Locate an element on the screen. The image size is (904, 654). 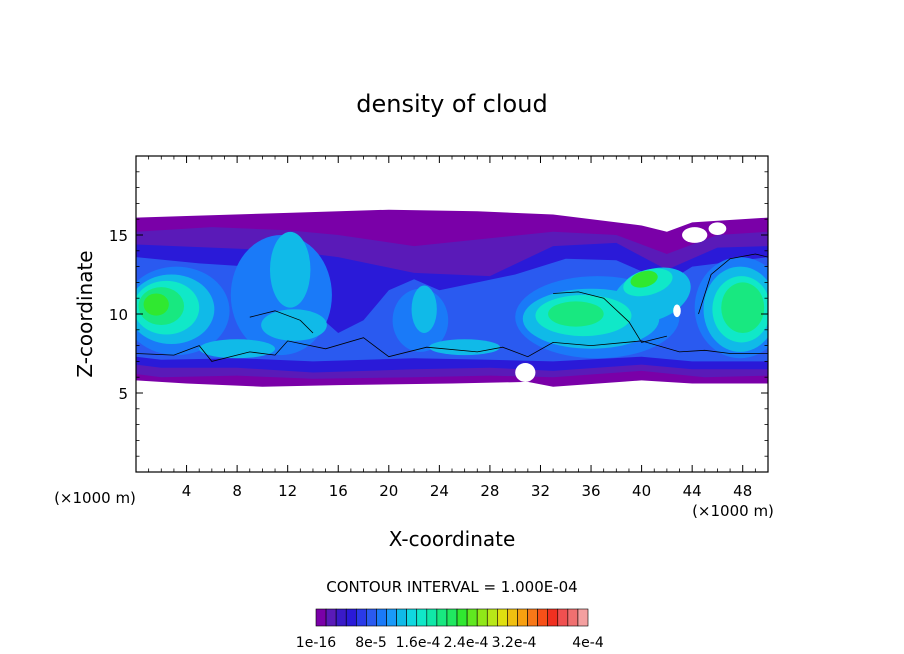
contour-interval-text: CONTOUR INTERVAL = 1.000E-04 is located at coordinates (451, 587).